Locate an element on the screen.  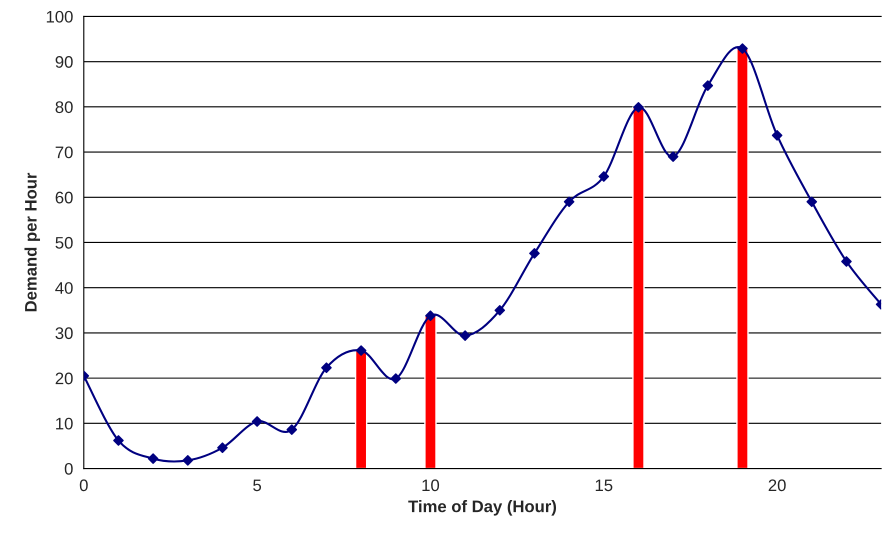
x-tick-label: 15 is located at coordinates (604, 486).